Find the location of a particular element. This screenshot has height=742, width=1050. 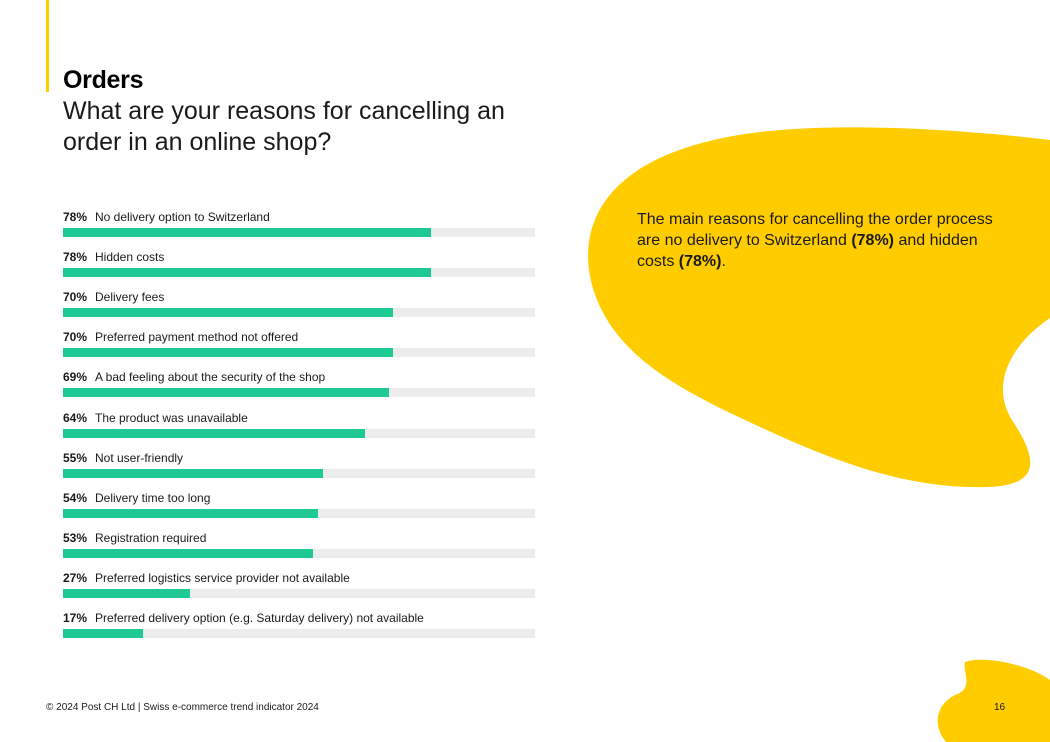

bar-row: 70% Delivery fees is located at coordinates (299, 304).